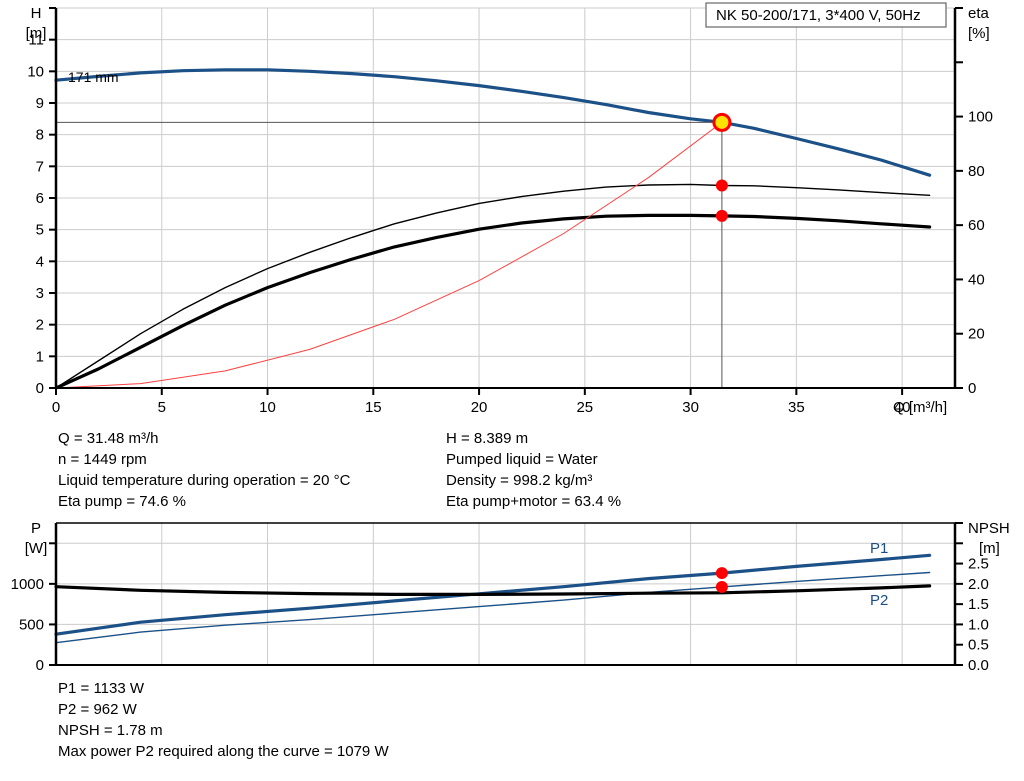 The height and width of the screenshot is (781, 1024). Describe the element at coordinates (978, 564) in the screenshot. I see `tick-label-npsh-2.5: 2.5` at that location.